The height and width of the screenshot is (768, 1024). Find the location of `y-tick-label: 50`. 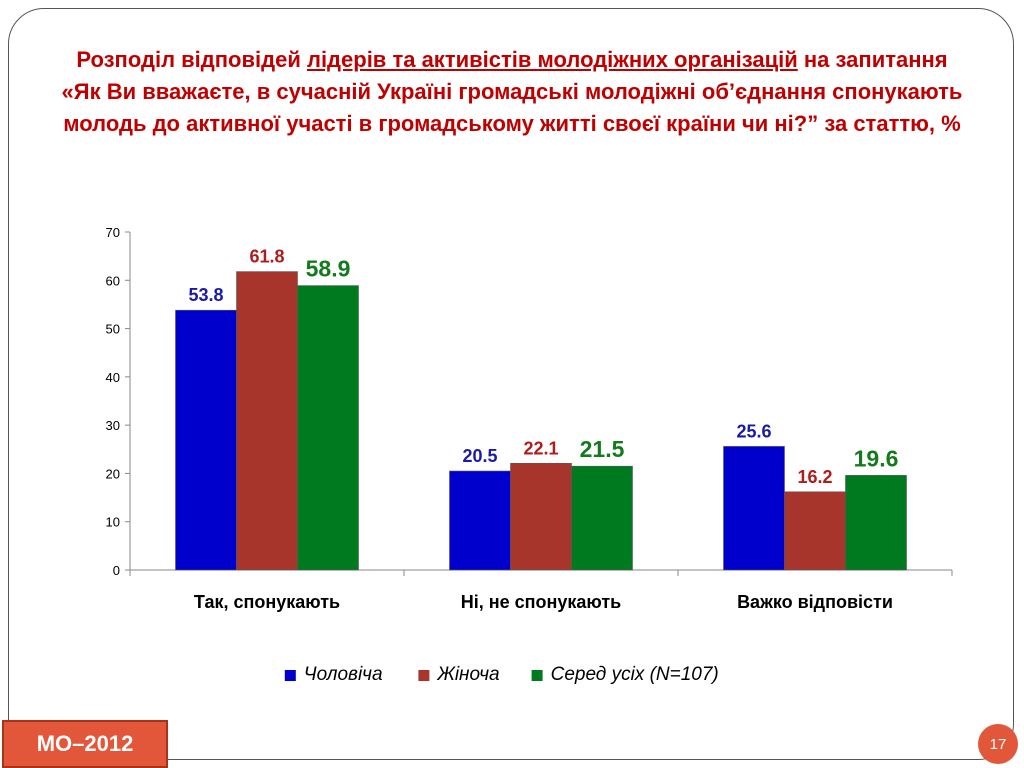

y-tick-label: 50 is located at coordinates (113, 329).